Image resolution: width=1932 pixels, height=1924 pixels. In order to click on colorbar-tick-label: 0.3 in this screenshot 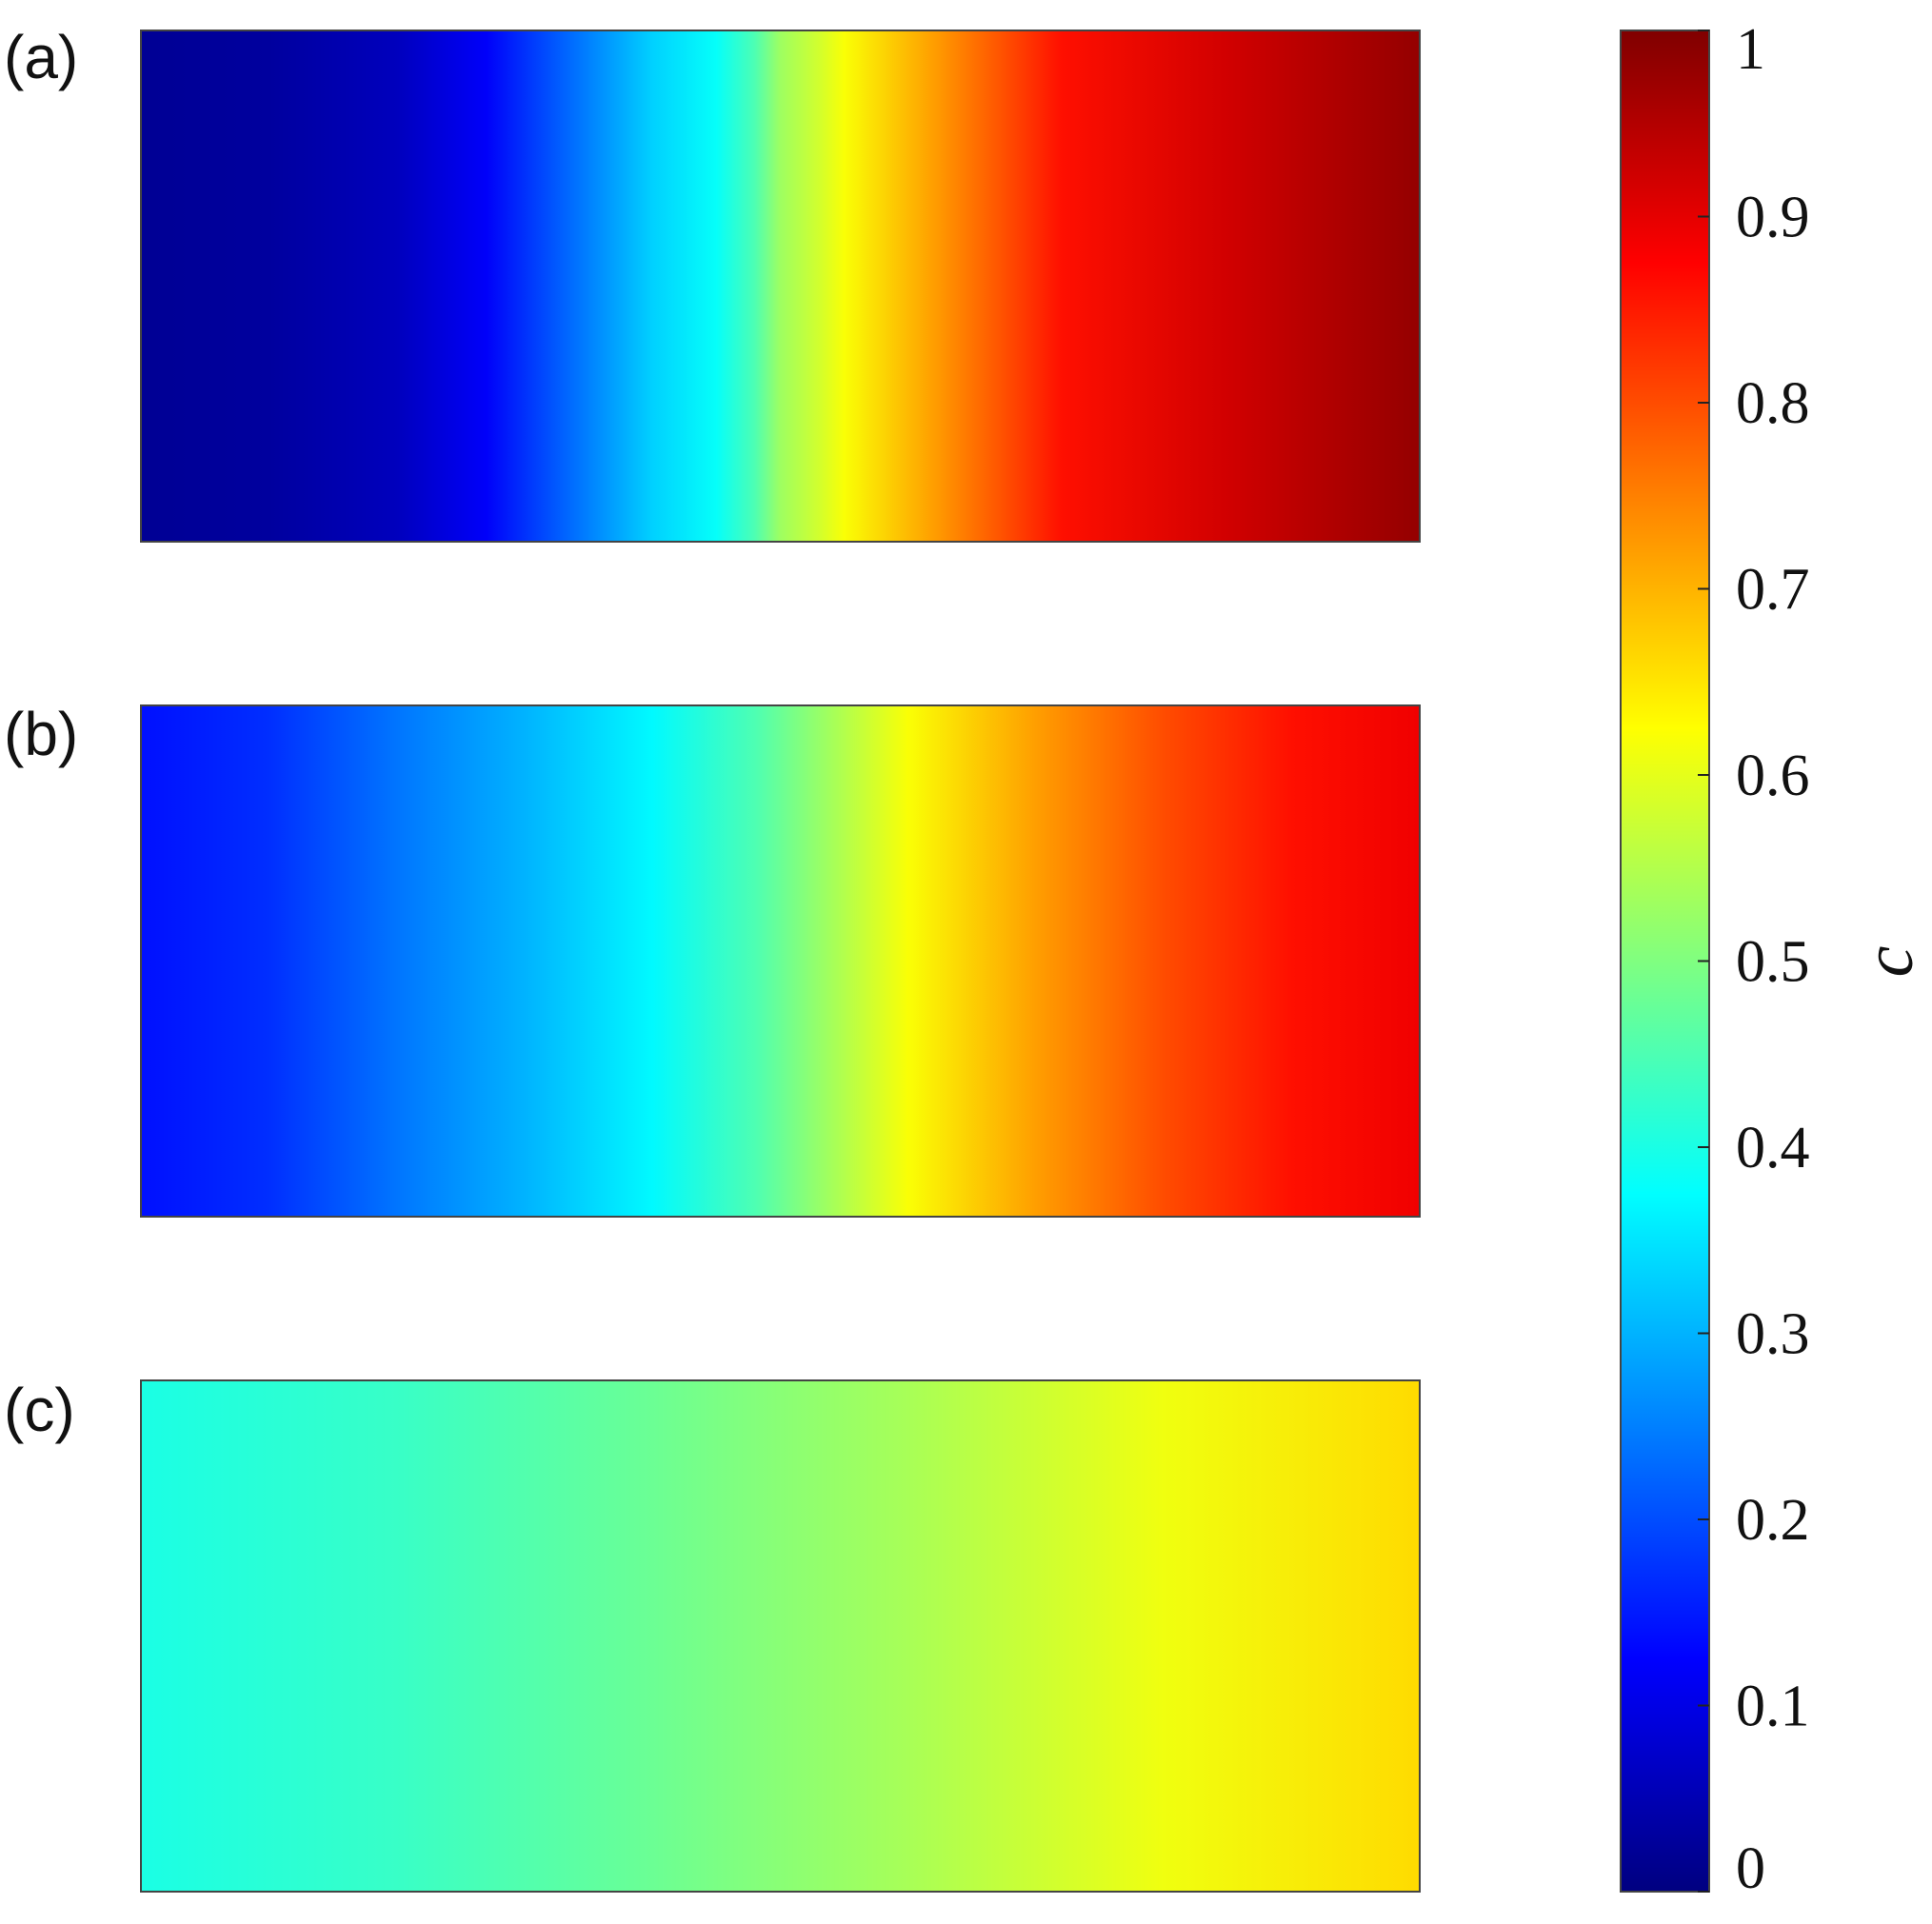, I will do `click(1773, 1334)`.